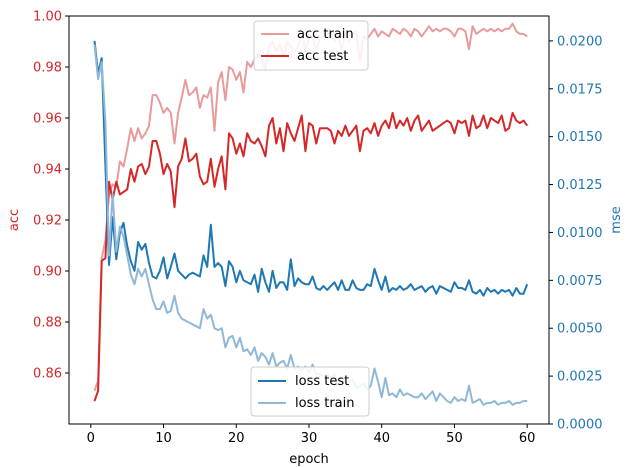 The height and width of the screenshot is (467, 628). What do you see at coordinates (325, 403) in the screenshot?
I see `legend-loss-train-label: loss train` at bounding box center [325, 403].